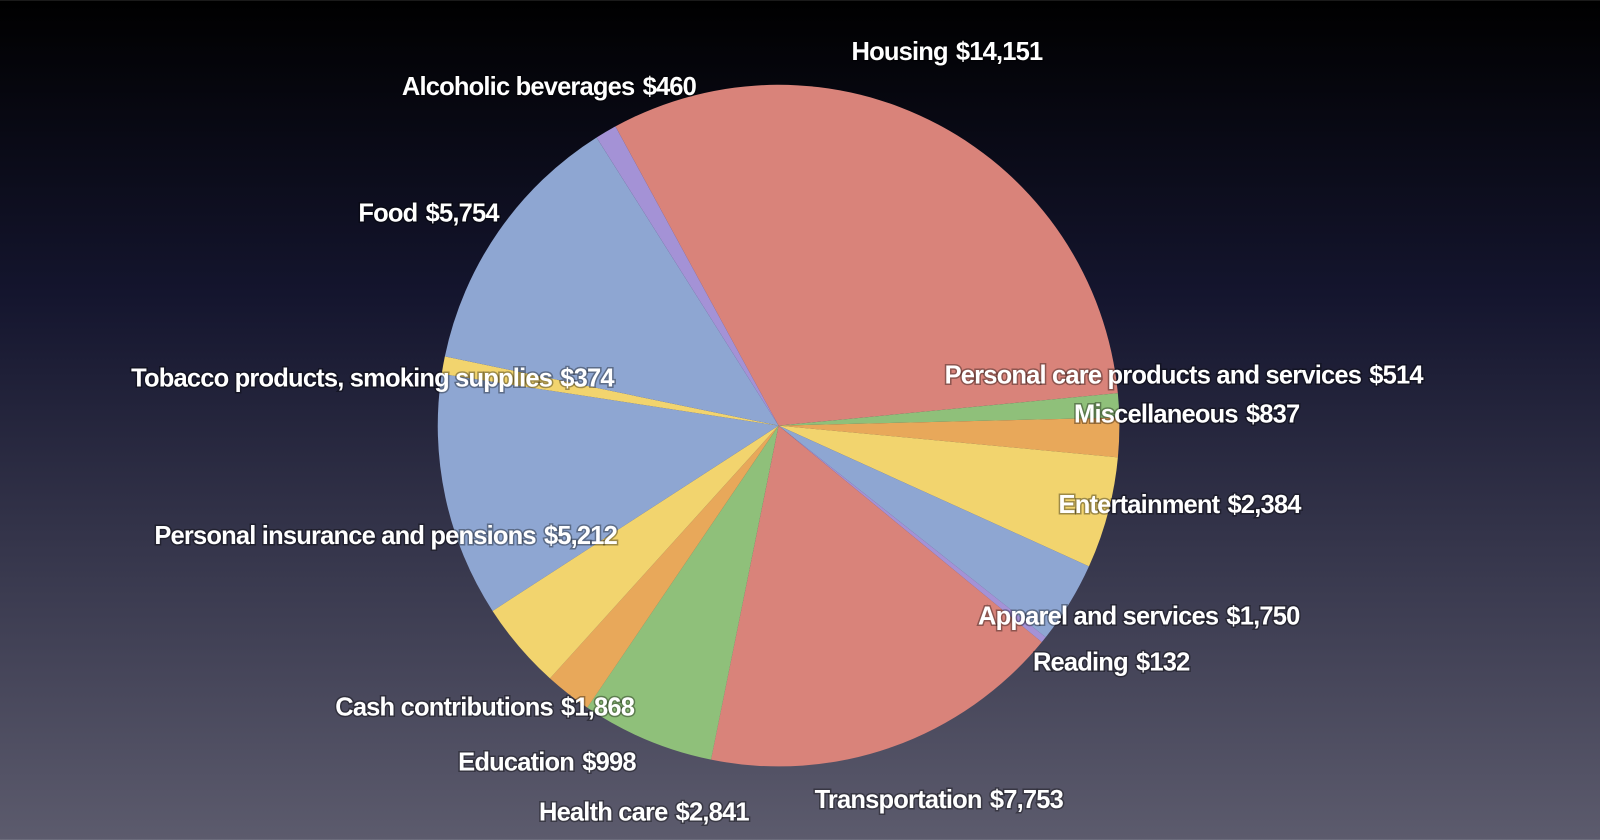  Describe the element at coordinates (598, 707) in the screenshot. I see `slice-value: $1,868` at that location.